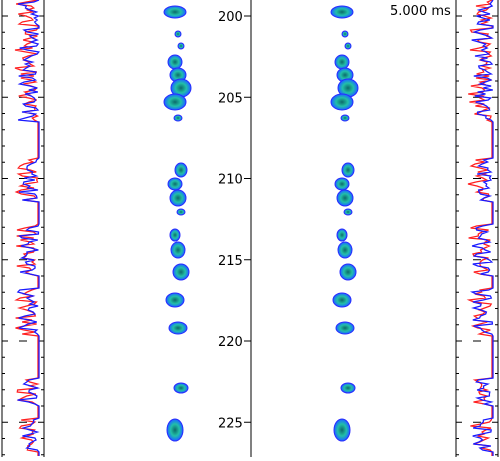 The width and height of the screenshot is (500, 461). I want to click on center-tick-label: 215, so click(230, 261).